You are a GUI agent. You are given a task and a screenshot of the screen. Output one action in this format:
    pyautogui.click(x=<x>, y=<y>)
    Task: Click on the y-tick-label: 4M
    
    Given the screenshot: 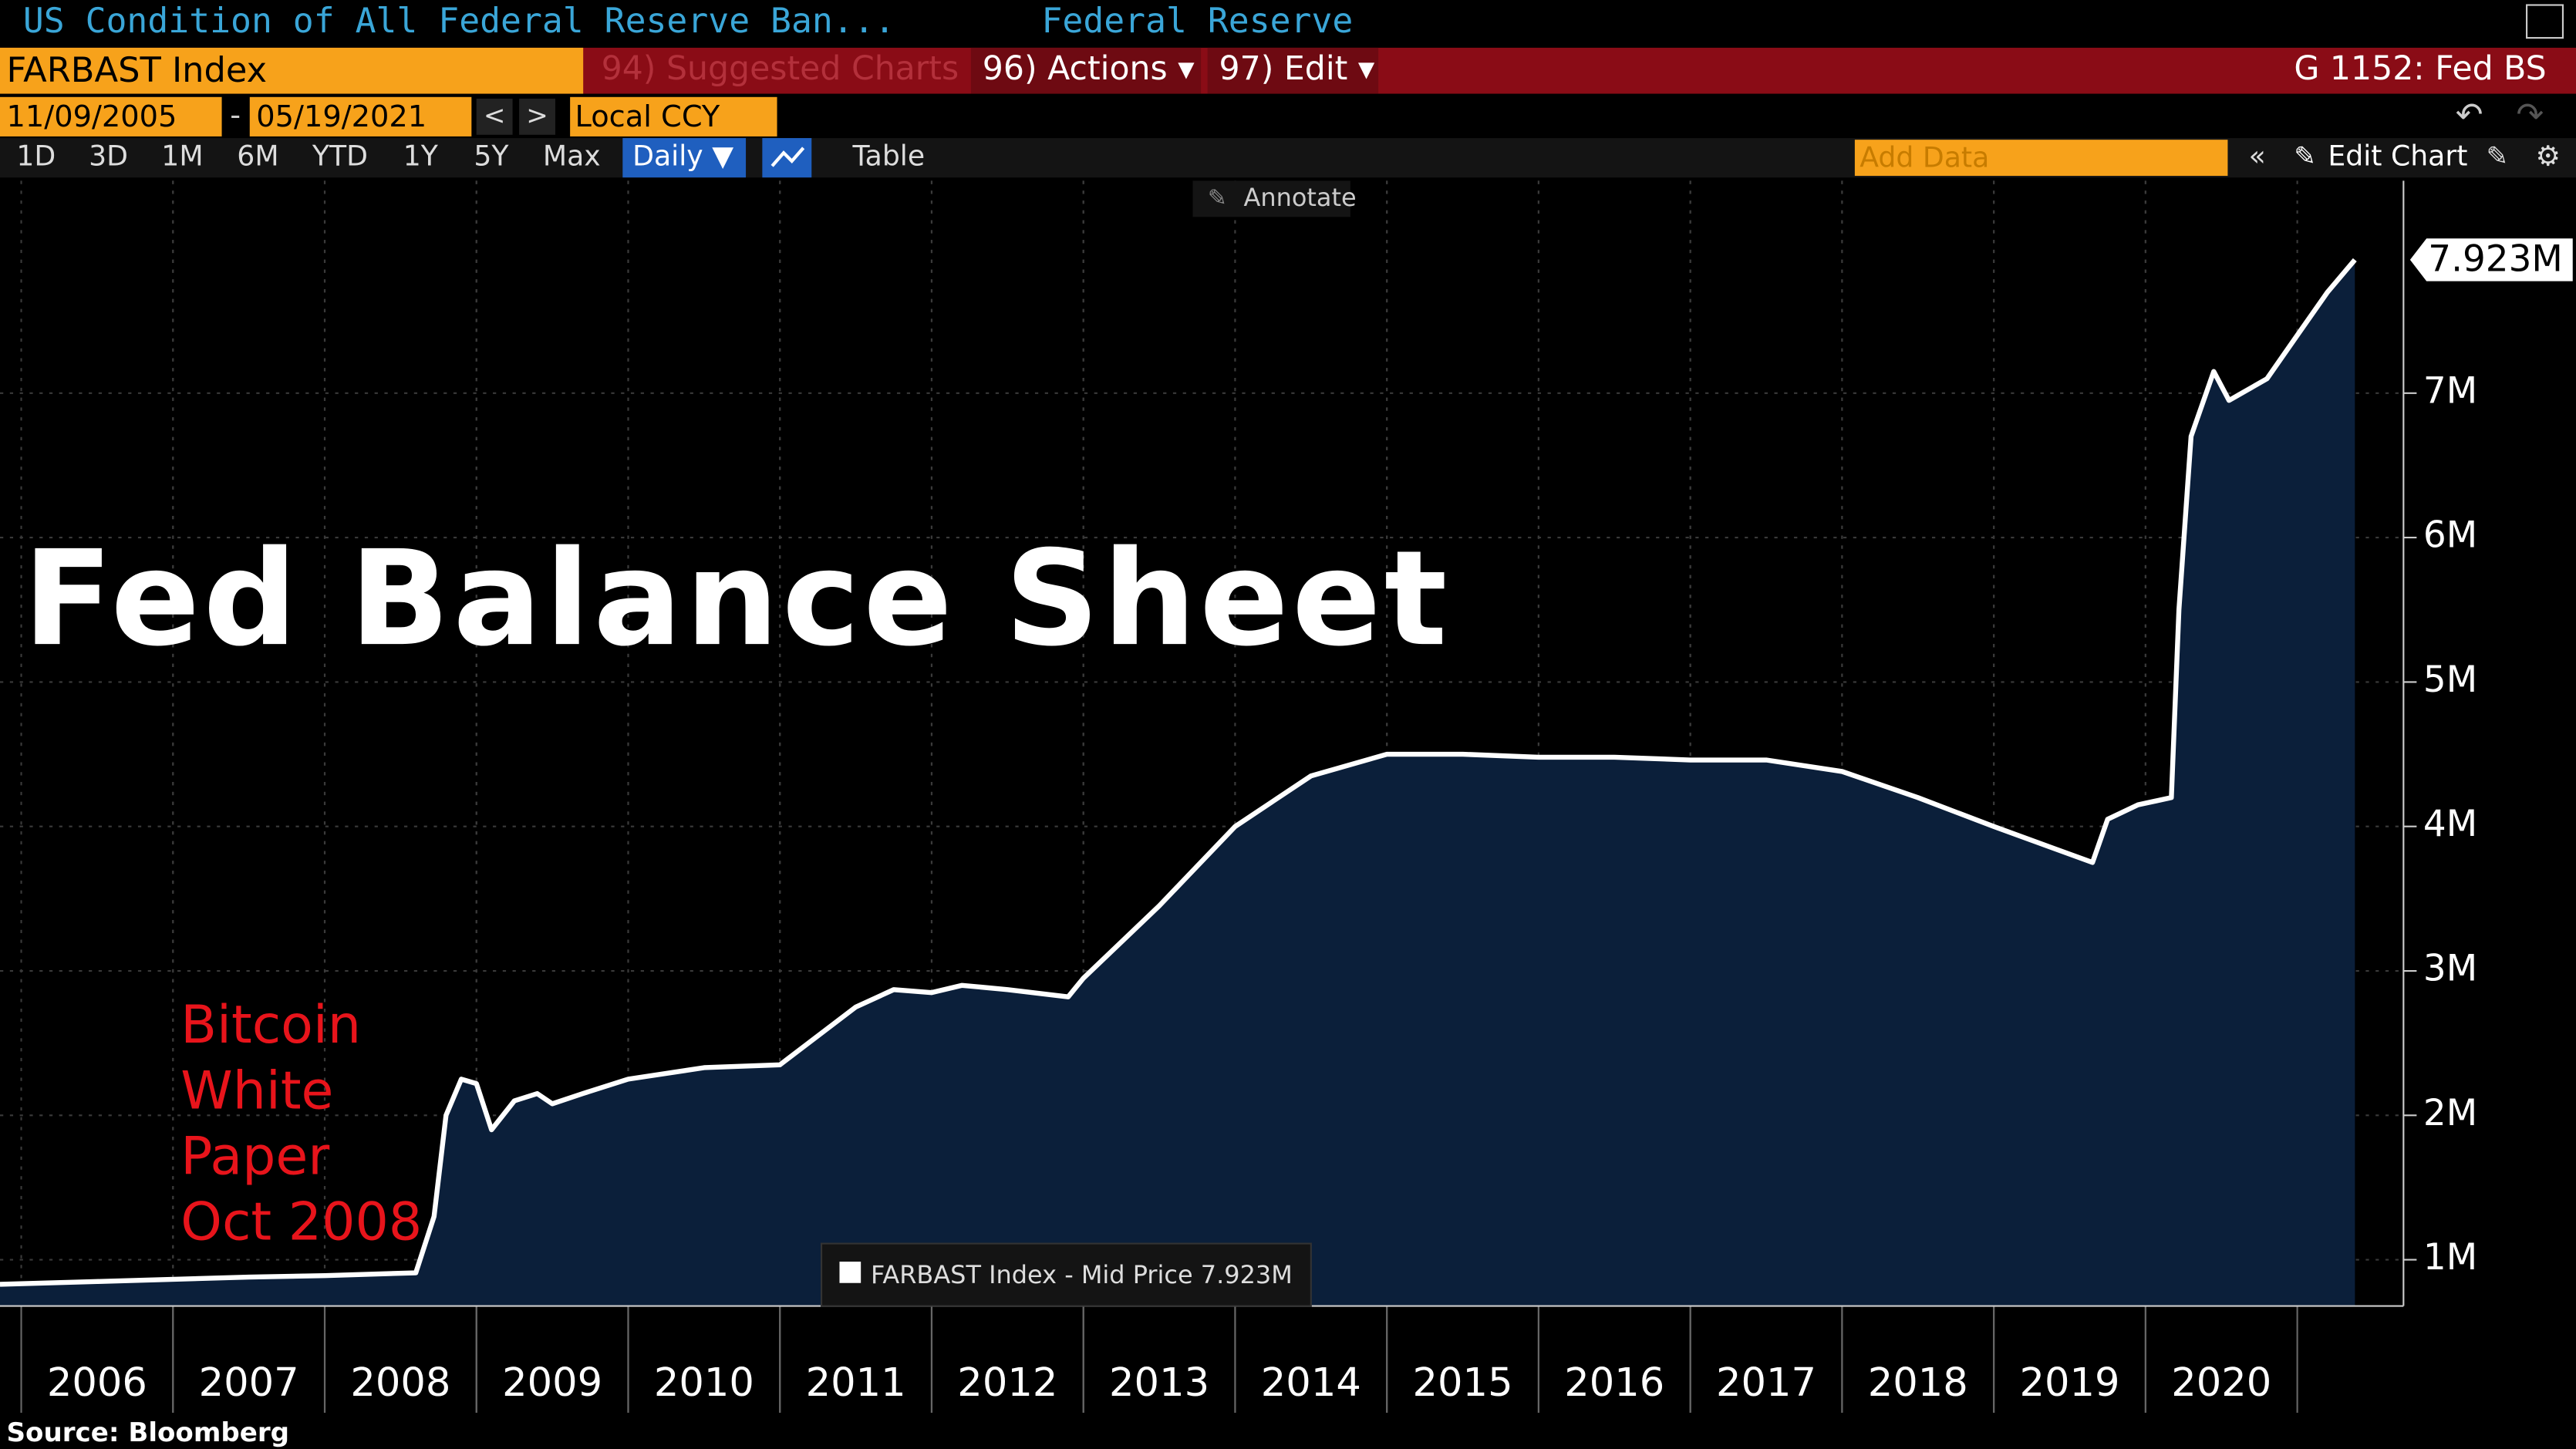 What is the action you would take?
    pyautogui.click(x=2450, y=824)
    